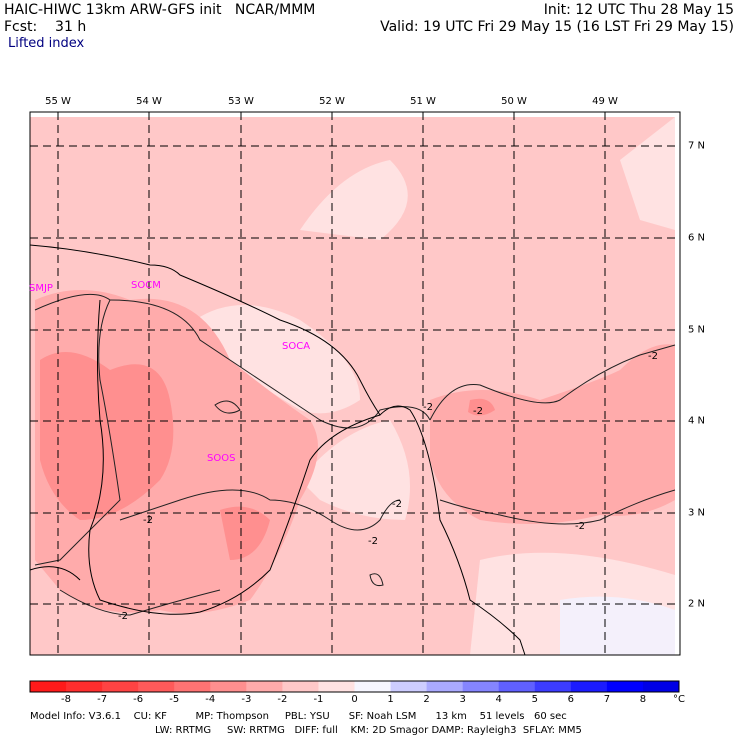 Image resolution: width=740 pixels, height=740 pixels. I want to click on lat-label: 2 N, so click(697, 604).